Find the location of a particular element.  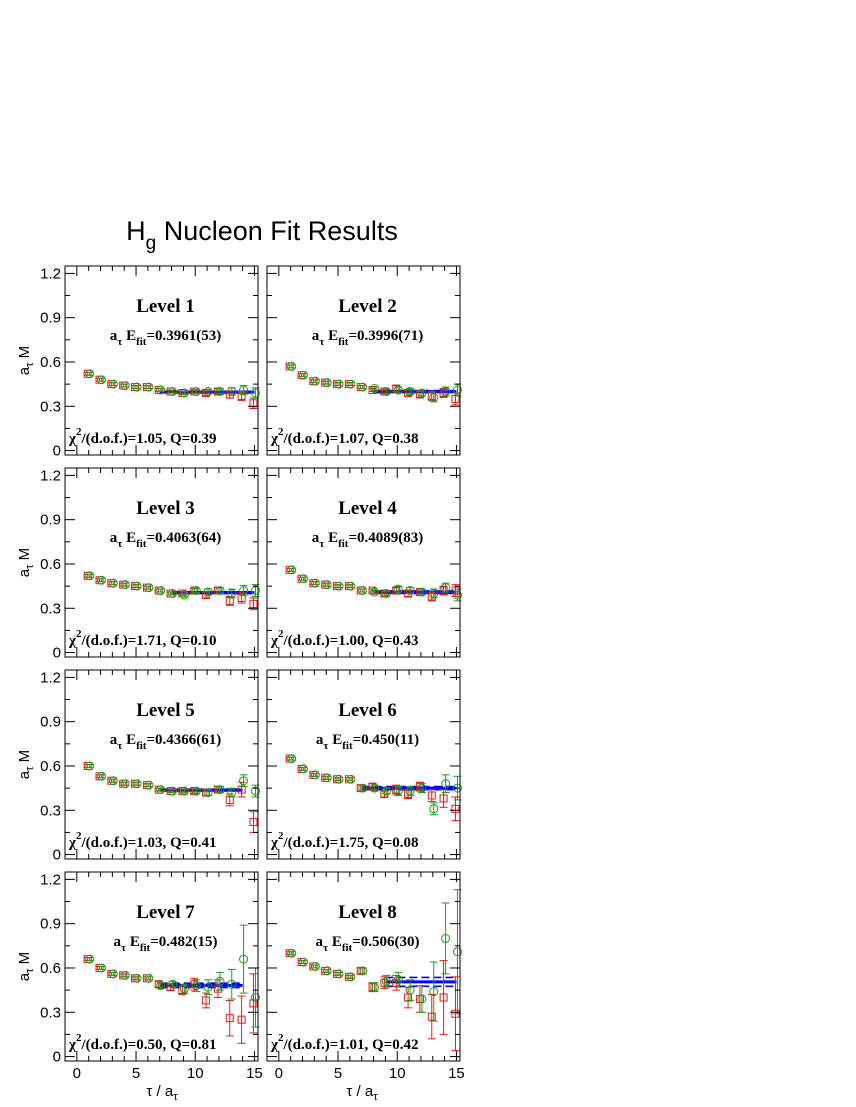

fit-energy: aτ Efit=0.4089(83) is located at coordinates (368, 540).